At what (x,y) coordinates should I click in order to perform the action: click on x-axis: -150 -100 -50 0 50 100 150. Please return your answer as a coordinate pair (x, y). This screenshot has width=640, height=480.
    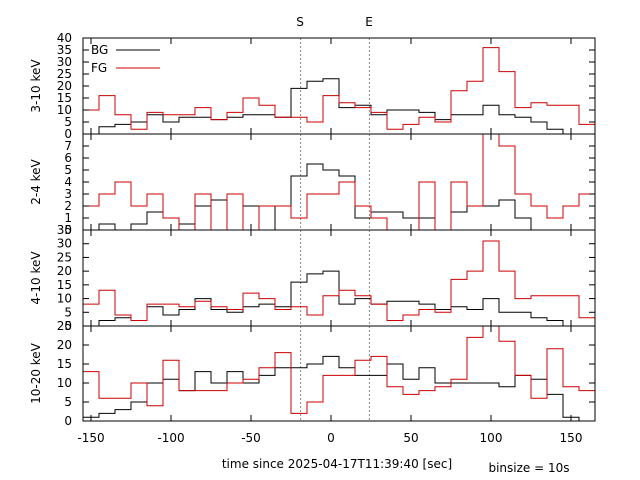
    Looking at the image, I should click on (329, 438).